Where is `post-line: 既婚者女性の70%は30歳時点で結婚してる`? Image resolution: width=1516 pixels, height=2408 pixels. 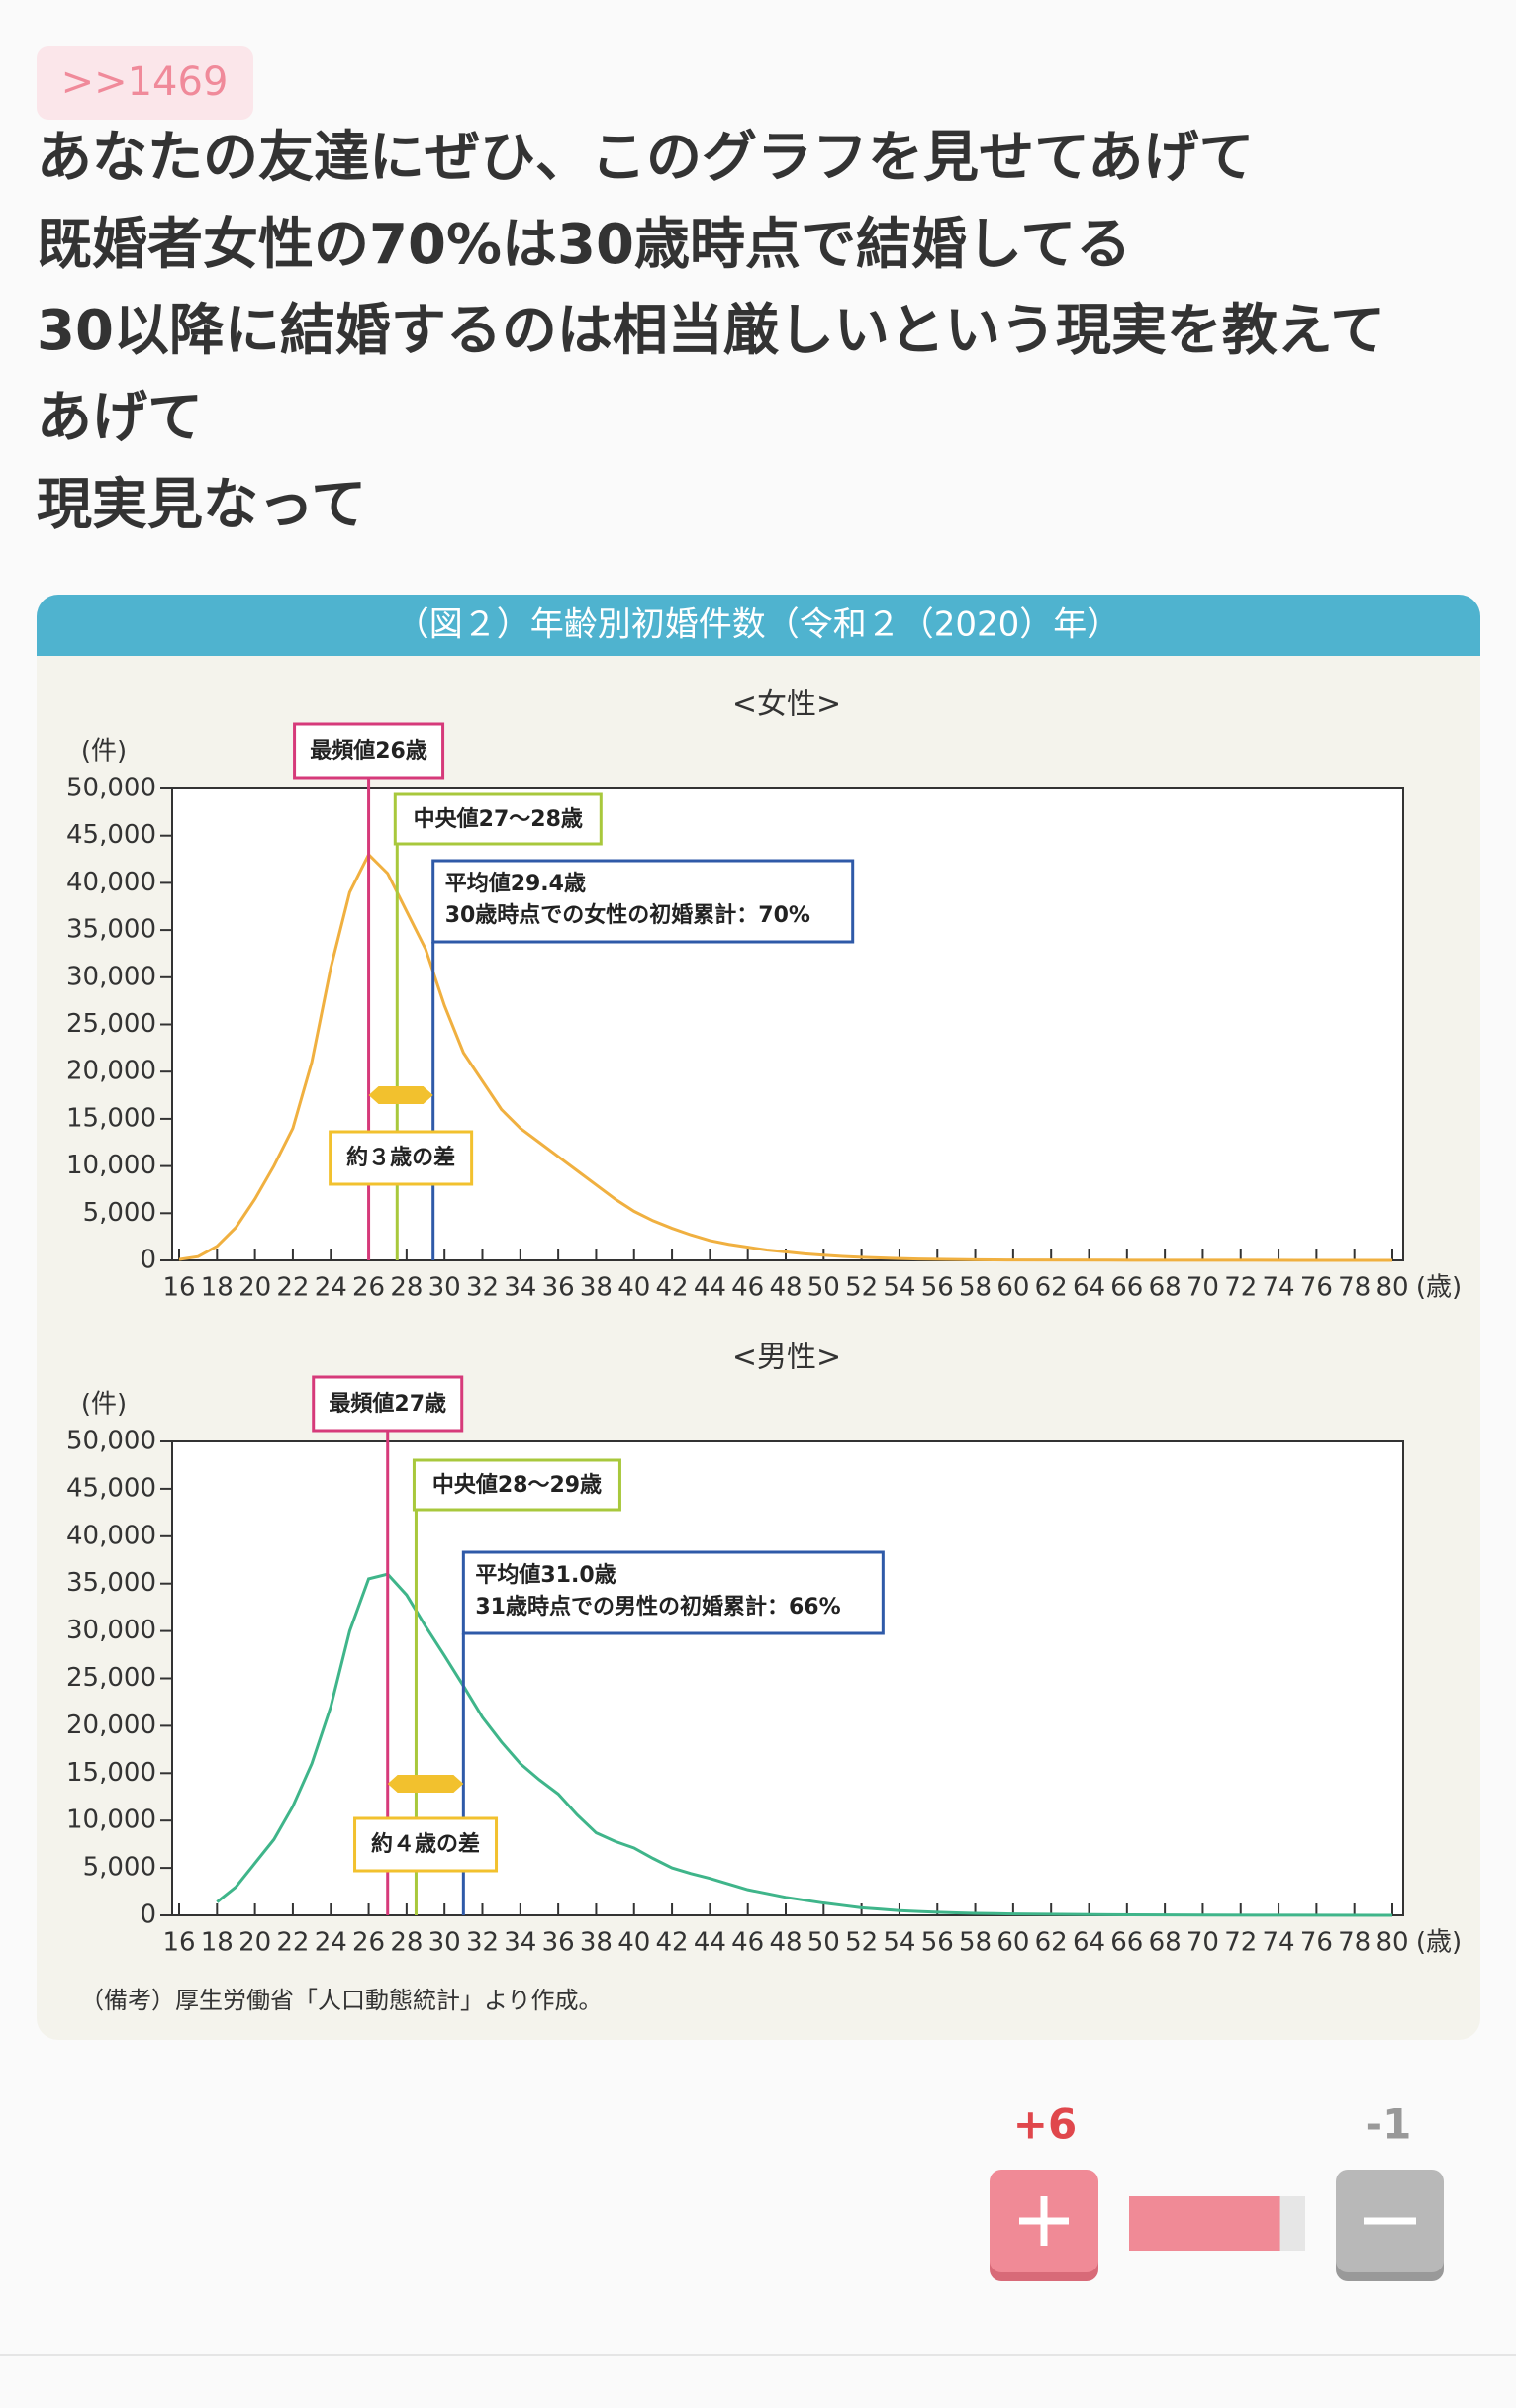
post-line: 既婚者女性の70%は30歳時点で結婚してる is located at coordinates (584, 245).